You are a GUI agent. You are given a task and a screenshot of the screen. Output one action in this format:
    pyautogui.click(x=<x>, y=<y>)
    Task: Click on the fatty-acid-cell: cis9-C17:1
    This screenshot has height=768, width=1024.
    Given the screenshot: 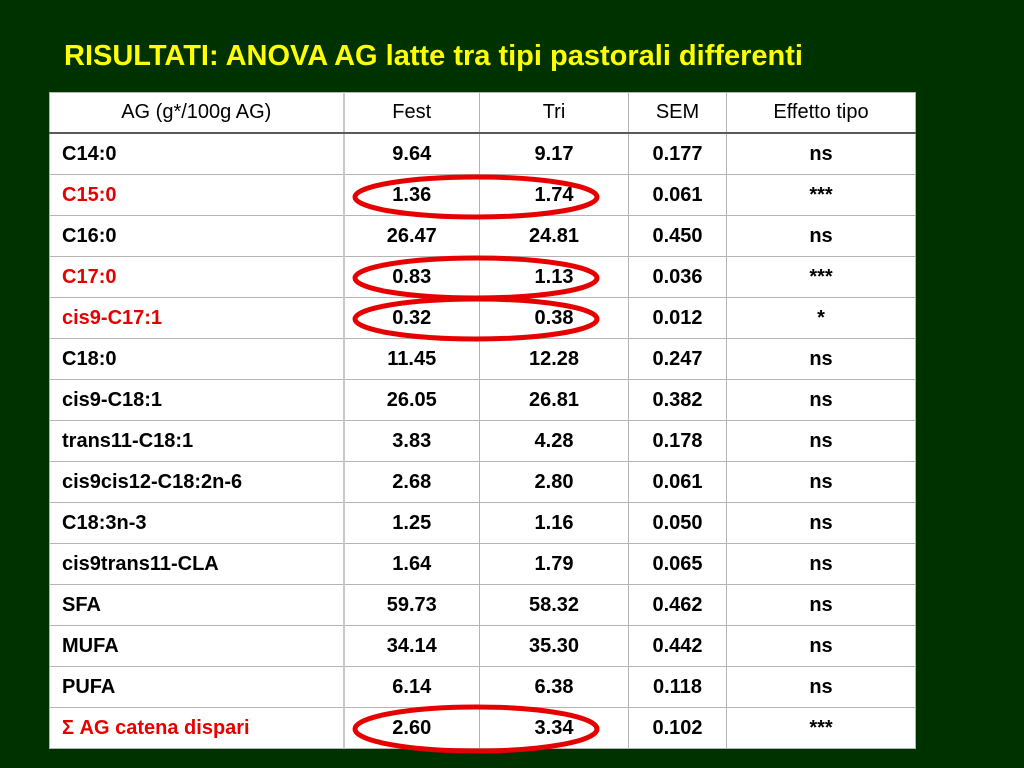 What is the action you would take?
    pyautogui.click(x=197, y=318)
    